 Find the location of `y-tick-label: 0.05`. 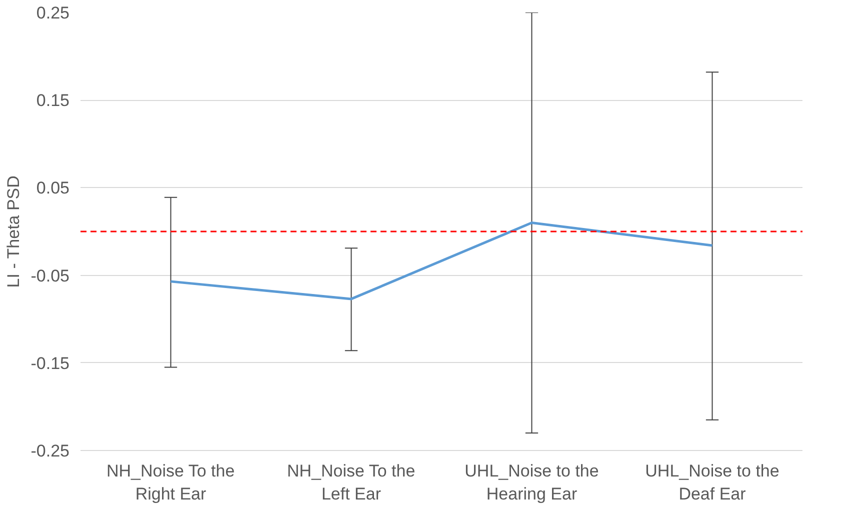

y-tick-label: 0.05 is located at coordinates (53, 188).